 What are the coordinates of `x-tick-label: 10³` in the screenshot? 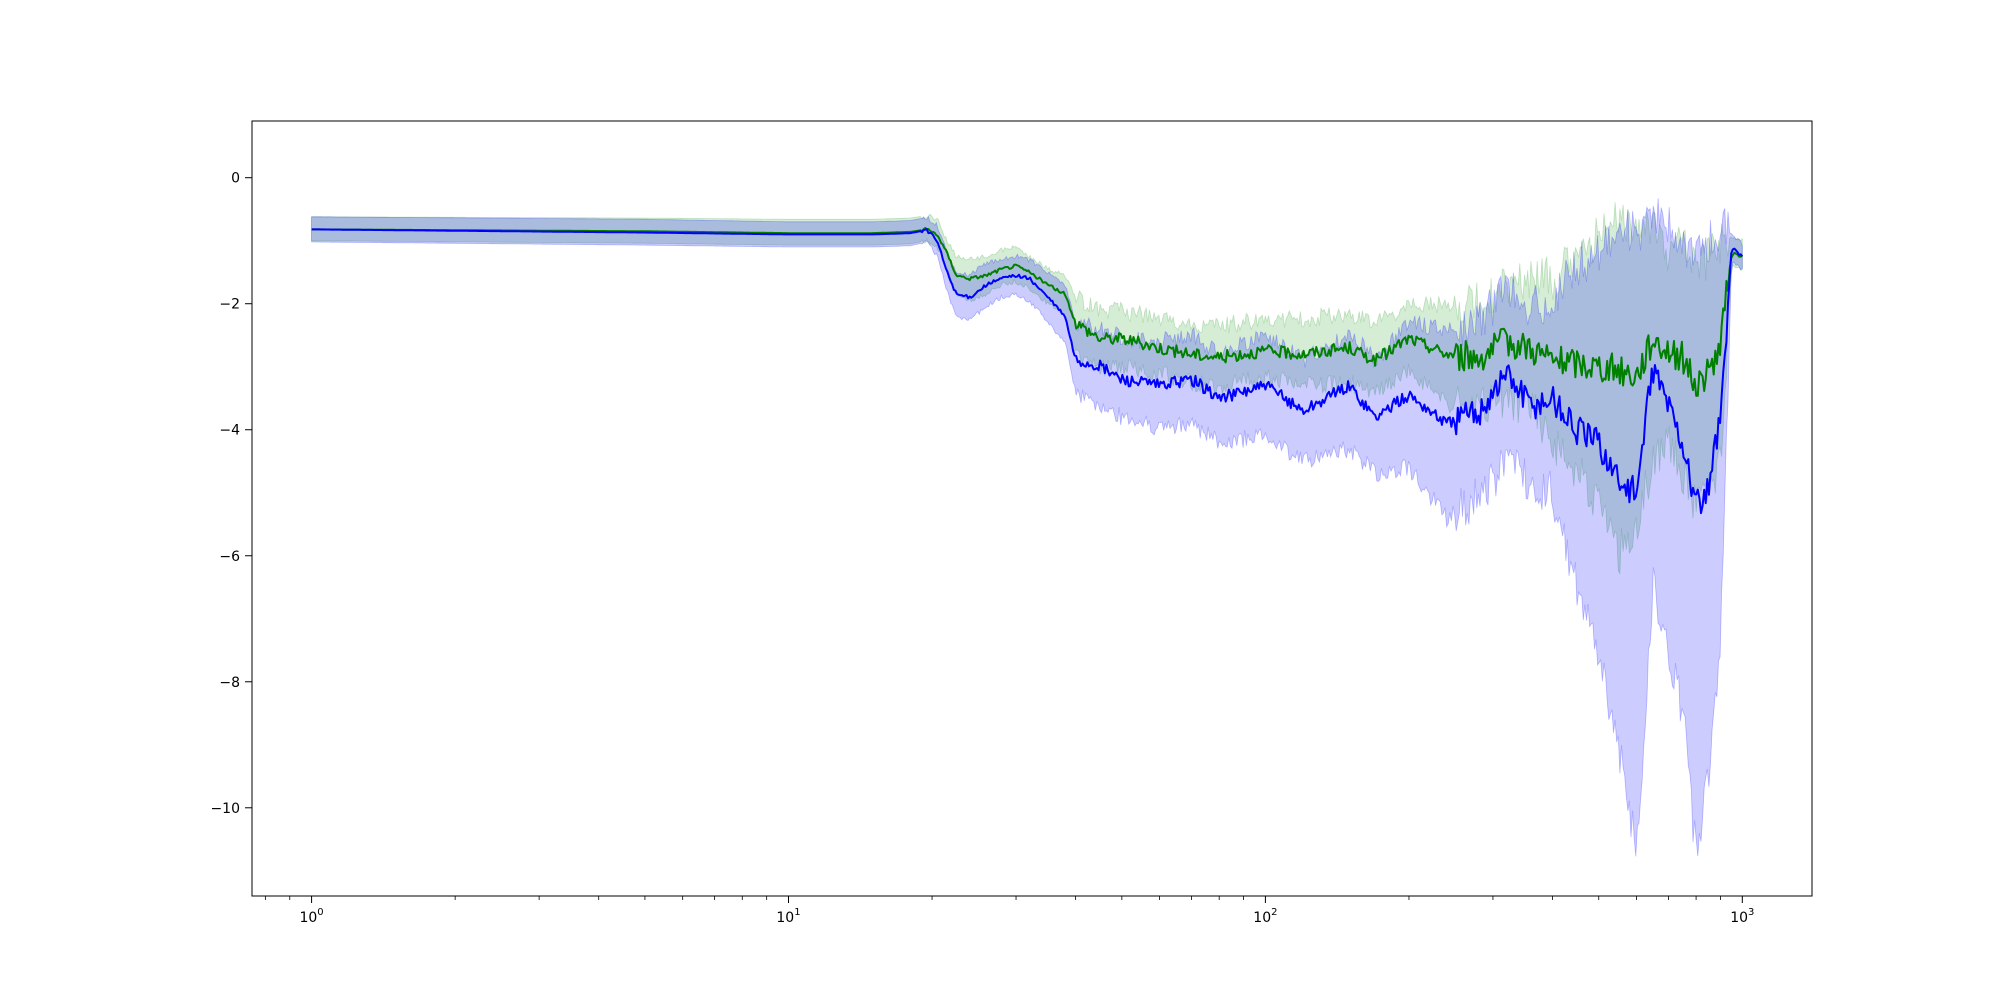 It's located at (1742, 916).